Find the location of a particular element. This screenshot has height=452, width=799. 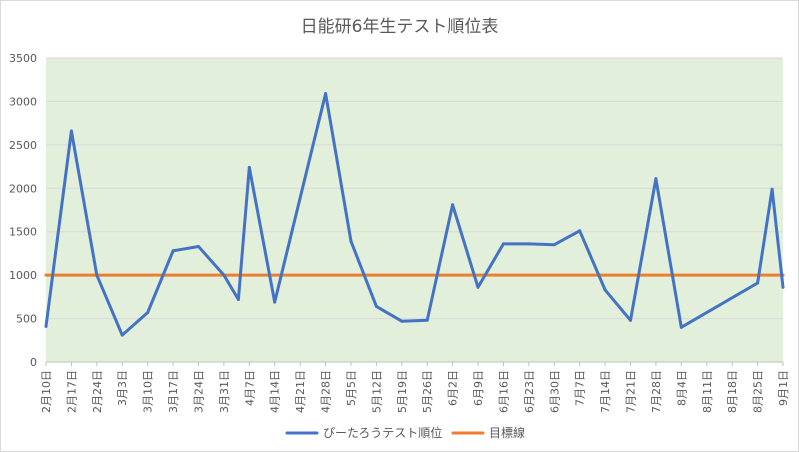

x-tick-label: 5月26日 is located at coordinates (427, 391).